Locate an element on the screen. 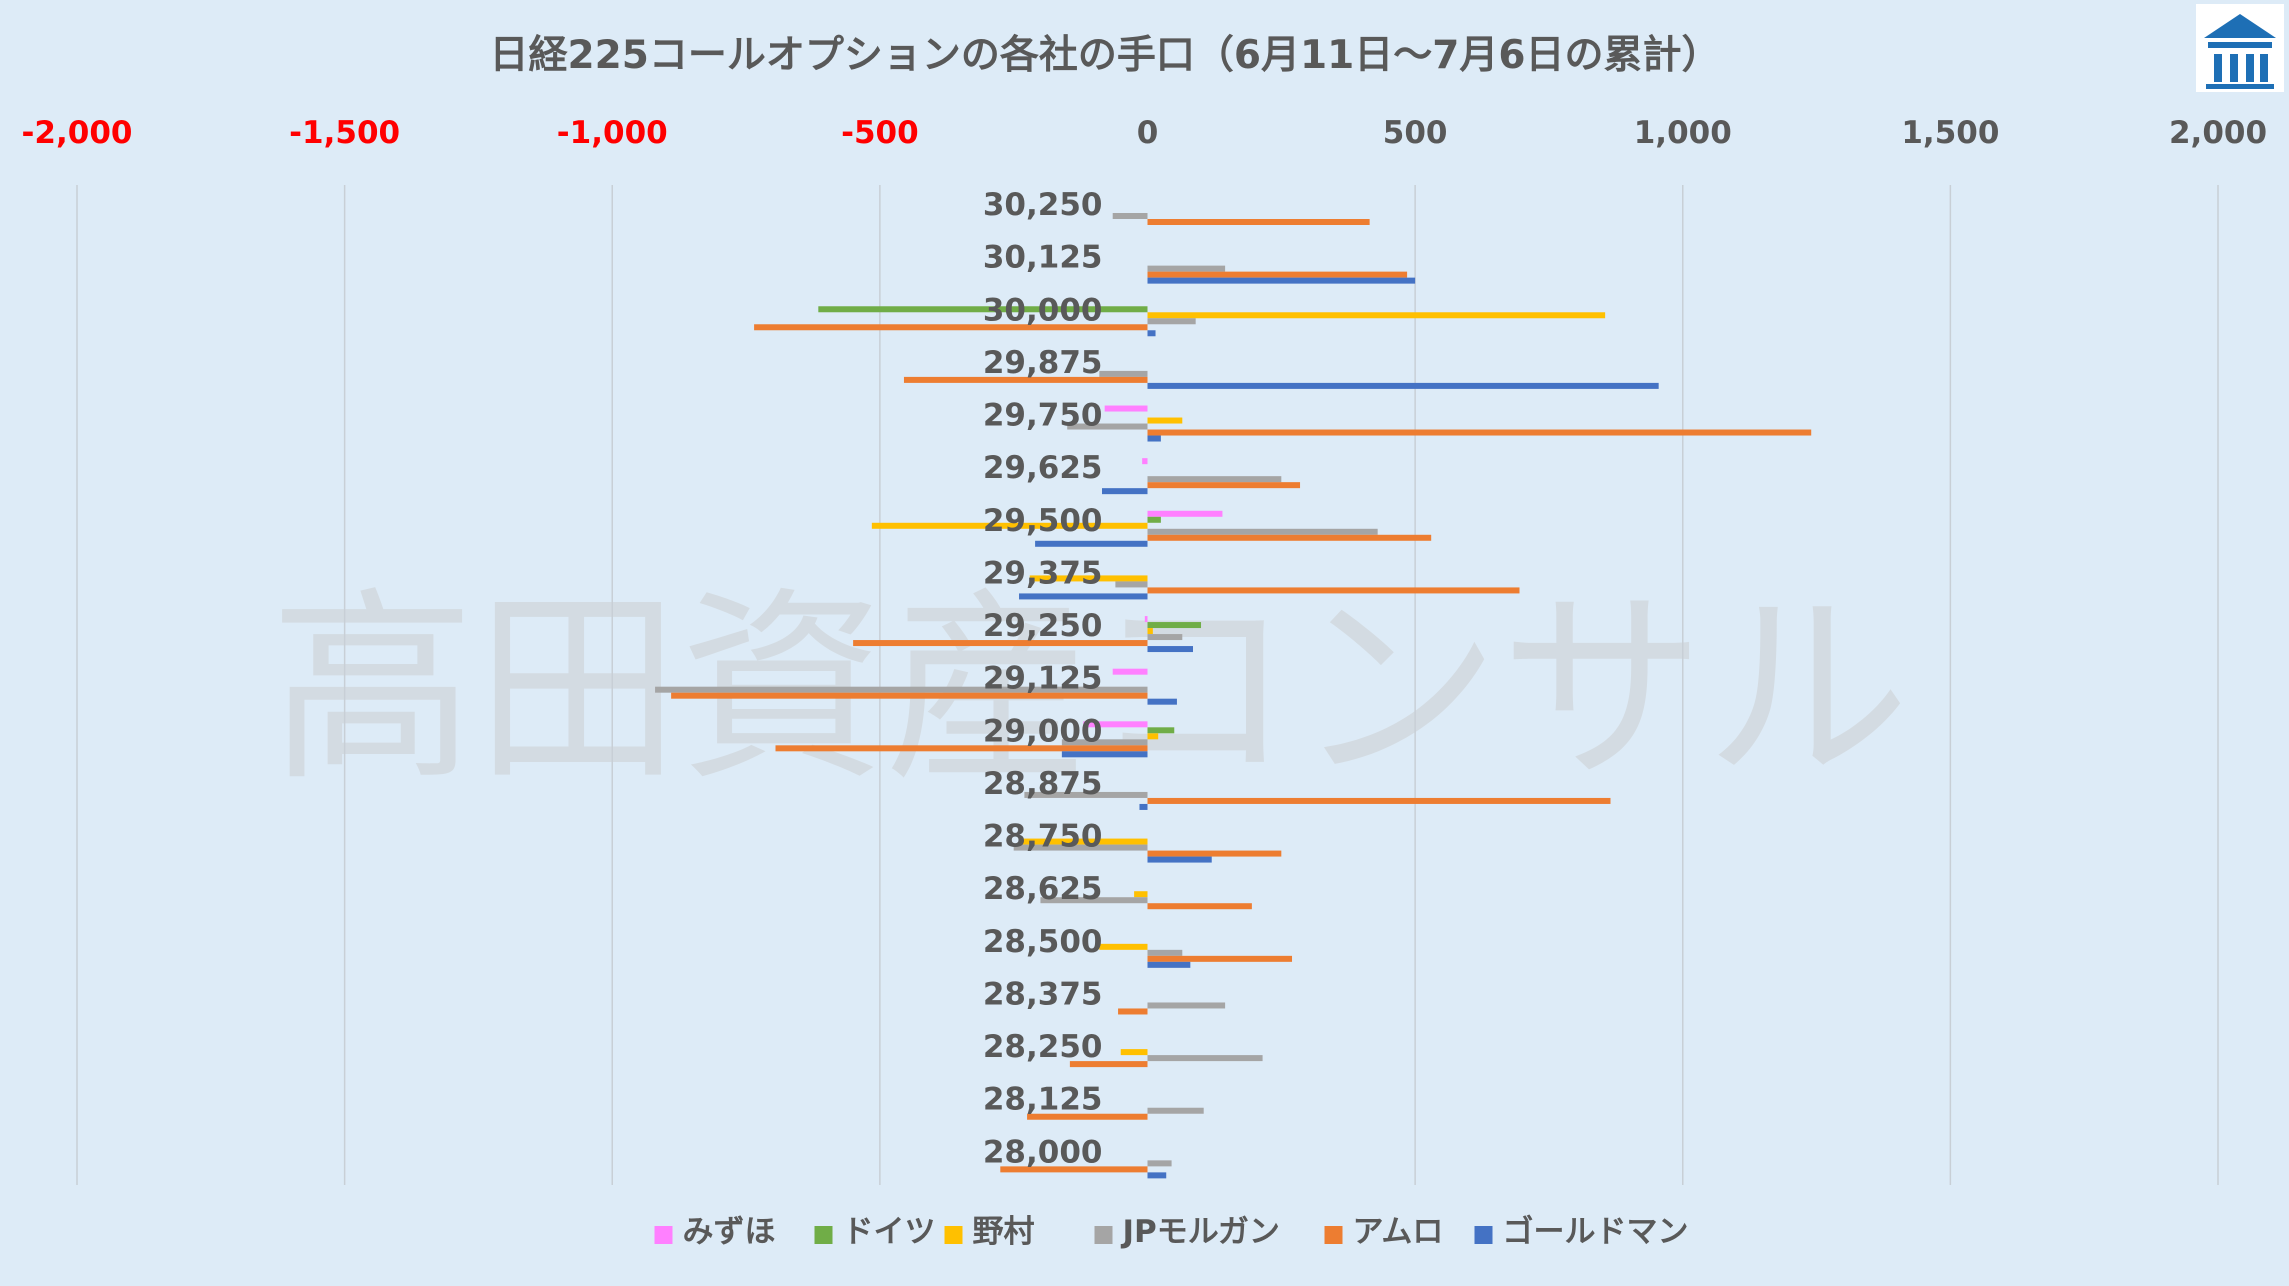  x-tick-label: 0 is located at coordinates (1148, 133).